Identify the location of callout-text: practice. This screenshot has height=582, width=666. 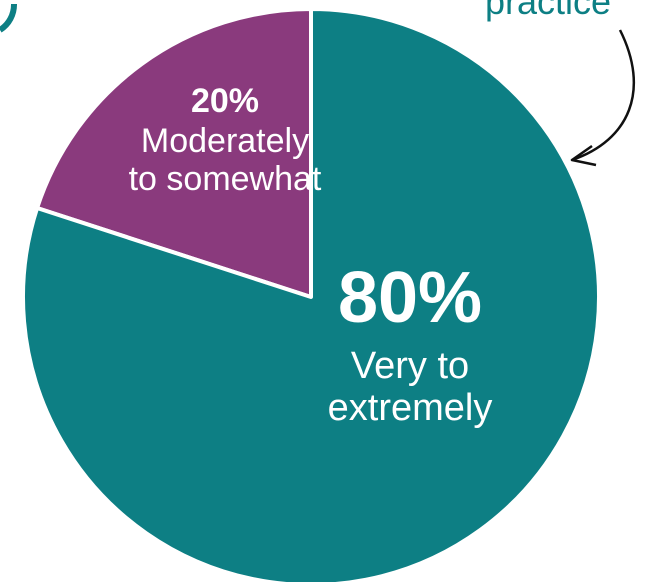
(548, 11).